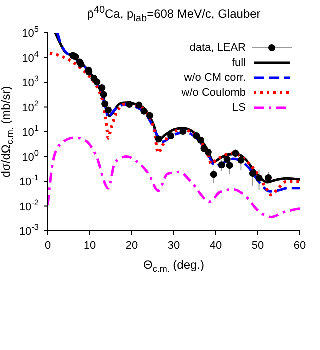 This screenshot has width=320, height=350. What do you see at coordinates (300, 246) in the screenshot?
I see `x-tick-label: 60` at bounding box center [300, 246].